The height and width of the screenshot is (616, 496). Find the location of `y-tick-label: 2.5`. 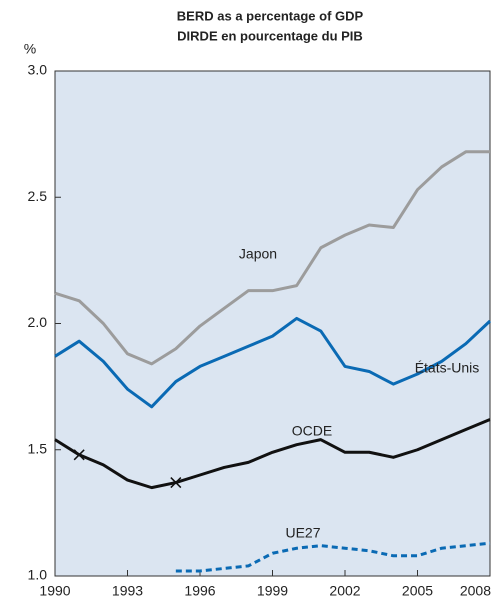

y-tick-label: 2.5 is located at coordinates (38, 196).